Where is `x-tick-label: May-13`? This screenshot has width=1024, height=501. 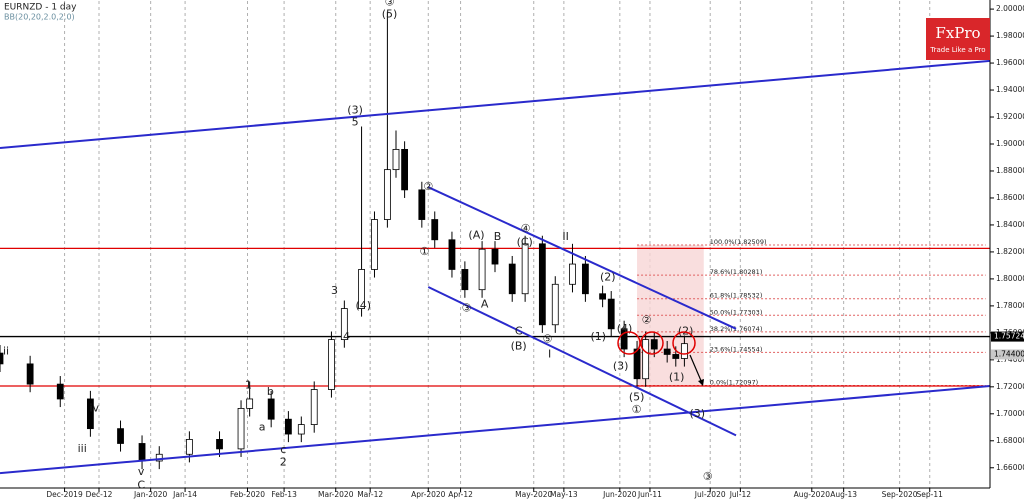
x-tick-label: May-13 is located at coordinates (564, 494).